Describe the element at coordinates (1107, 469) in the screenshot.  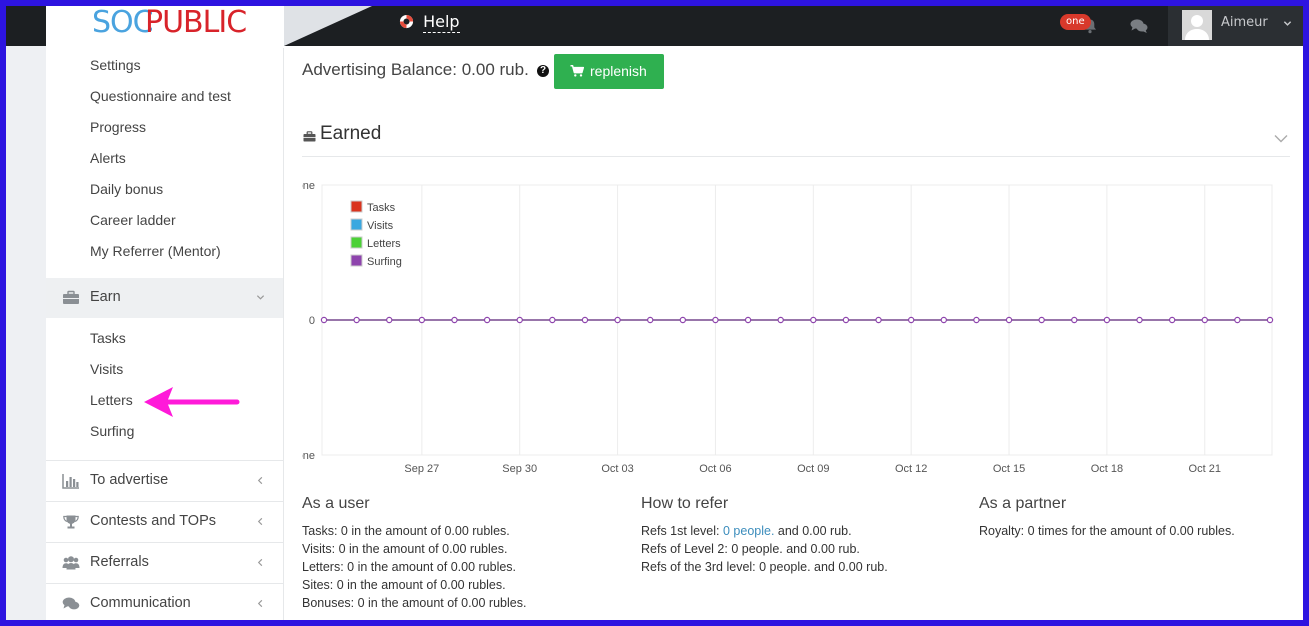
I see `x-tick-label: Oct 18` at that location.